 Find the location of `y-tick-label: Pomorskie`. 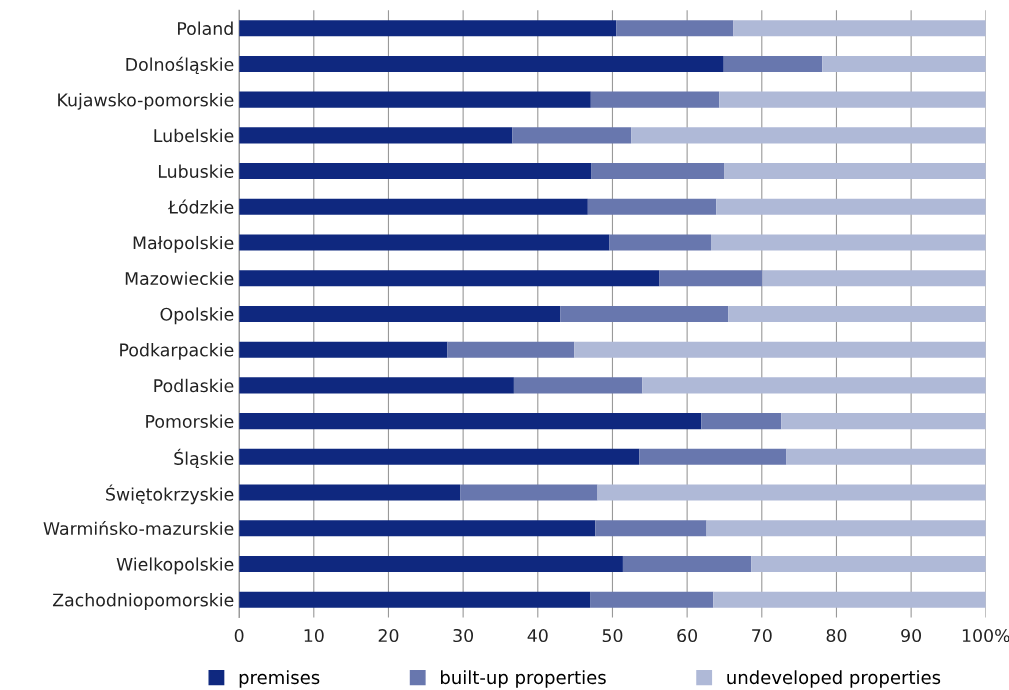

y-tick-label: Pomorskie is located at coordinates (190, 421).